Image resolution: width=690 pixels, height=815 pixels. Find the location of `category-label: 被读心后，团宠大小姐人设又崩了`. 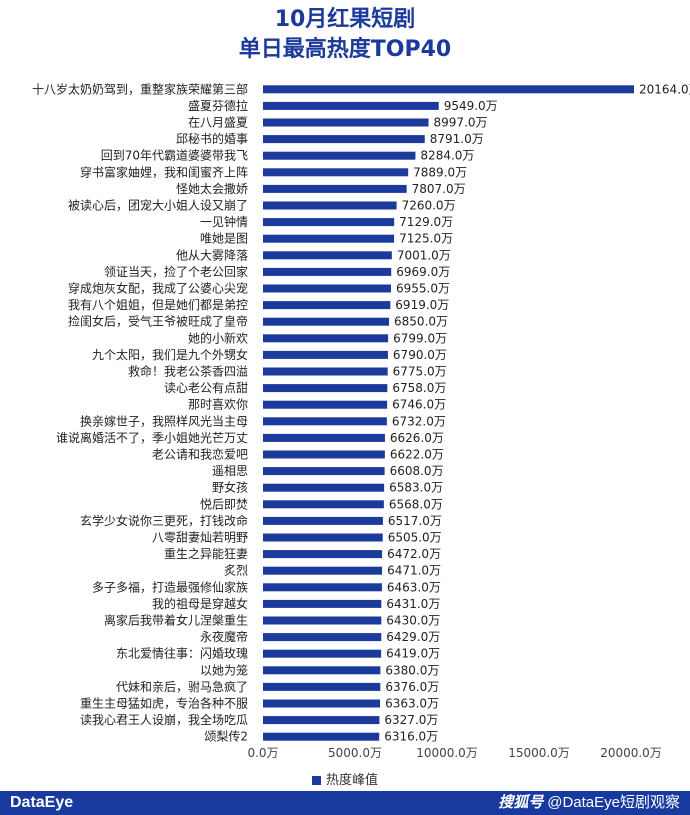

category-label: 被读心后，团宠大小姐人设又崩了 is located at coordinates (158, 205).